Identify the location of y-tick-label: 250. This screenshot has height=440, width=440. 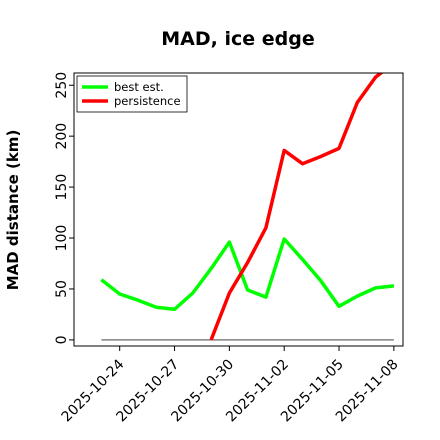
(62, 85).